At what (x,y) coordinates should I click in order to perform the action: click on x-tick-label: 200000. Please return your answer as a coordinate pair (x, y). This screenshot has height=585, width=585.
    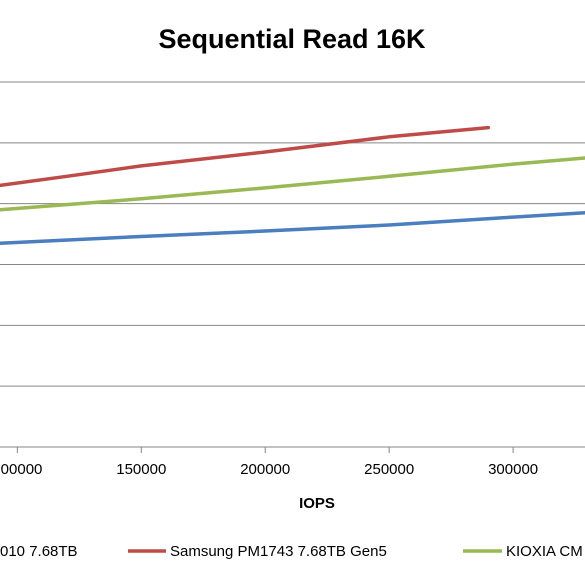
    Looking at the image, I should click on (265, 469).